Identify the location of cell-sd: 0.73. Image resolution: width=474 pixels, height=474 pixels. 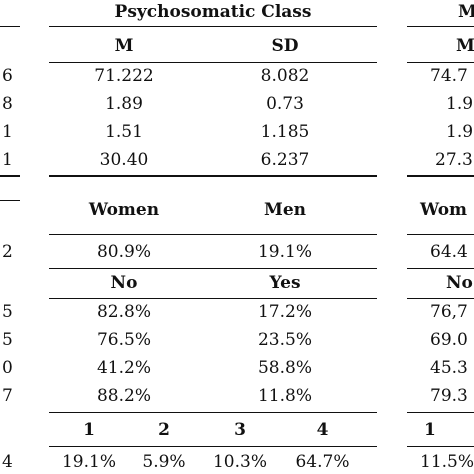
(285, 104).